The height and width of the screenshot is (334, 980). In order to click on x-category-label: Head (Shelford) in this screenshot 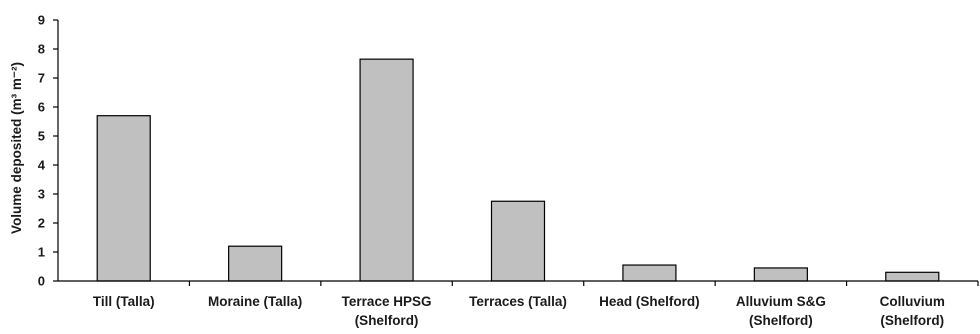, I will do `click(649, 301)`.